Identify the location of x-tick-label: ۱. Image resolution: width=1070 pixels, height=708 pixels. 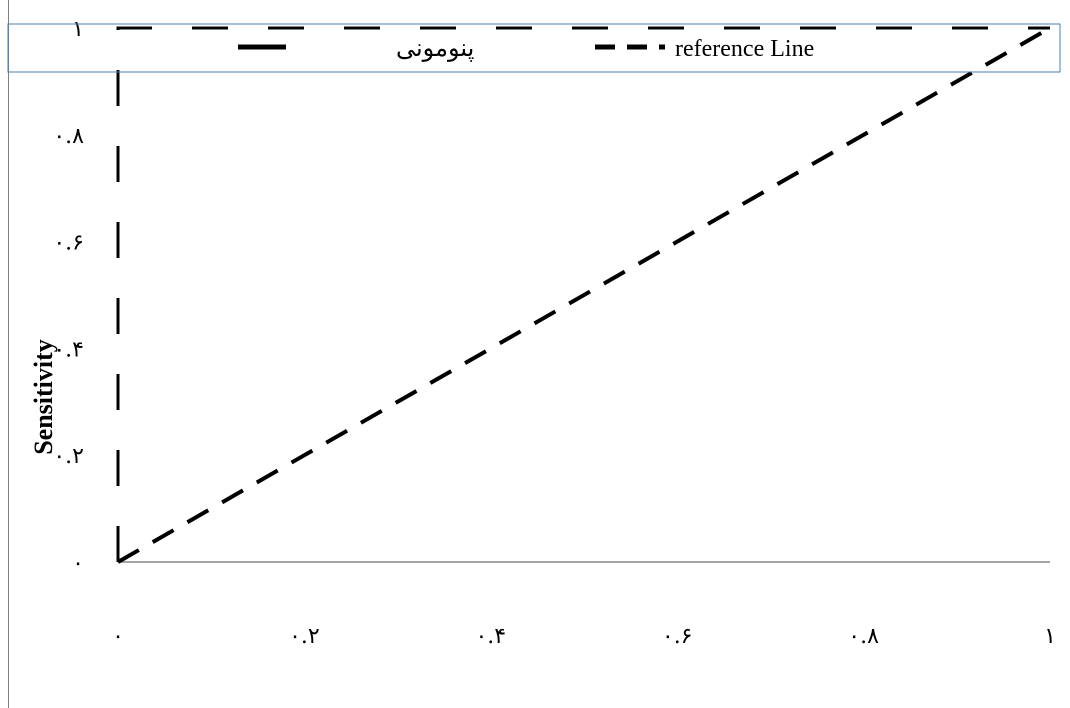
(1050, 636).